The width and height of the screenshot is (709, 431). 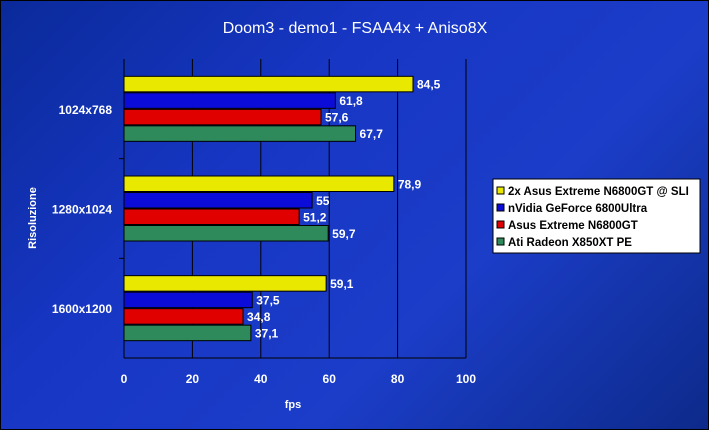 I want to click on data-label: 78,9, so click(x=410, y=184).